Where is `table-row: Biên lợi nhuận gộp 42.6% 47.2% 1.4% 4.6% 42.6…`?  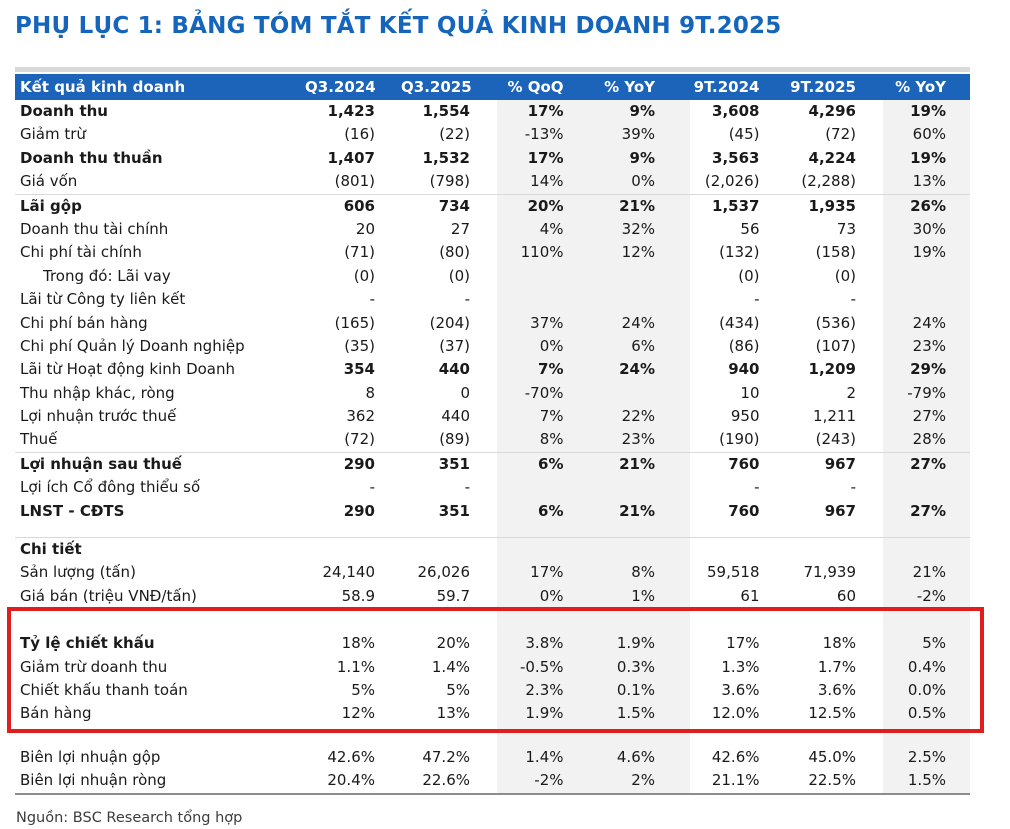
table-row: Biên lợi nhuận gộp 42.6% 47.2% 1.4% 4.6% 42.6… is located at coordinates (492, 757).